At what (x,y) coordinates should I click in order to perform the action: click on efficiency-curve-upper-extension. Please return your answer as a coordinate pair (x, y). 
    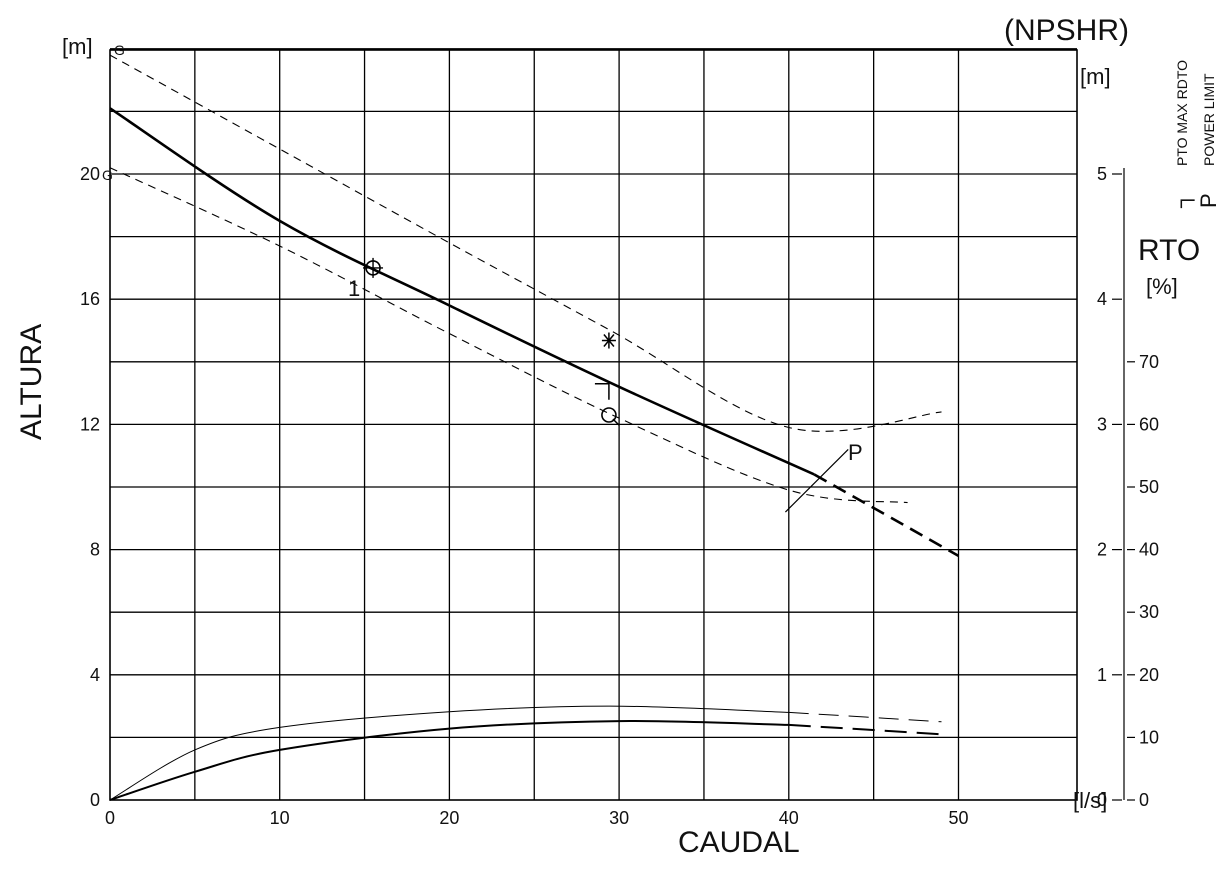
    Looking at the image, I should click on (865, 717).